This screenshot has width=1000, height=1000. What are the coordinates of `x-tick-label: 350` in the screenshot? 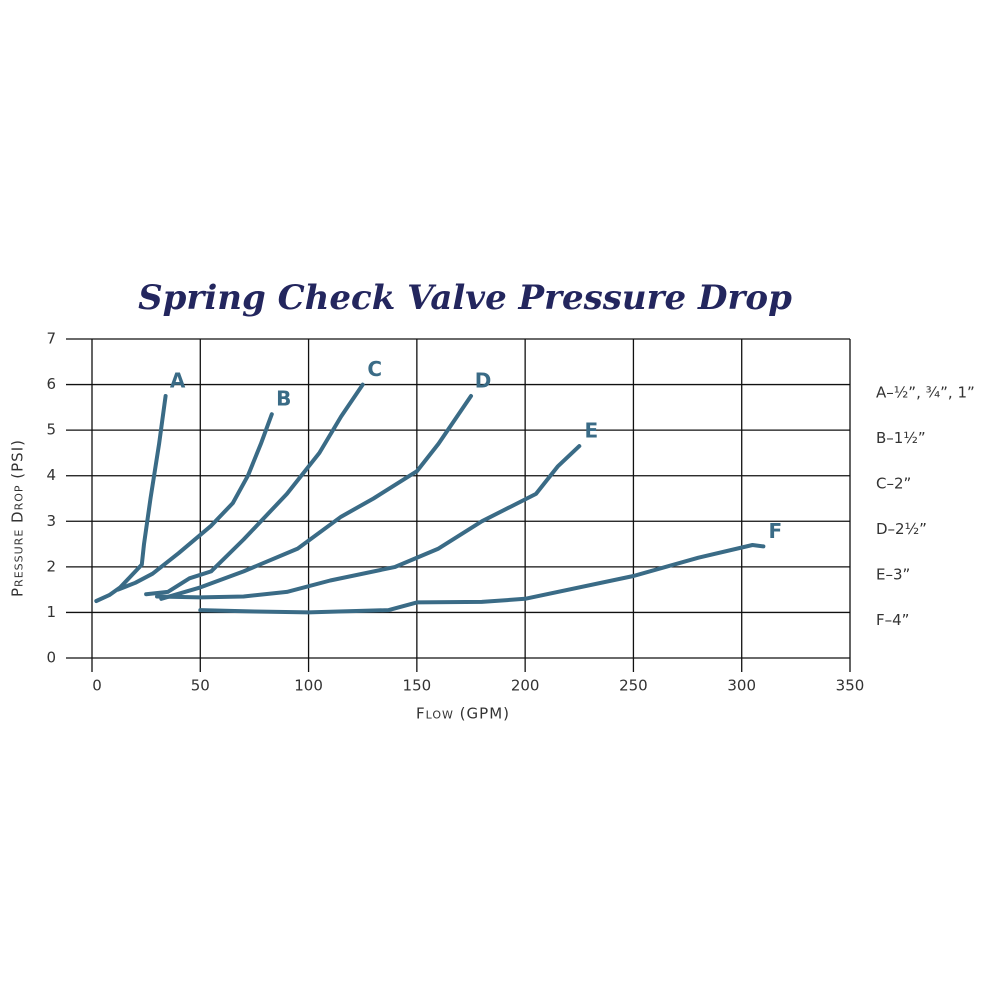 It's located at (850, 686).